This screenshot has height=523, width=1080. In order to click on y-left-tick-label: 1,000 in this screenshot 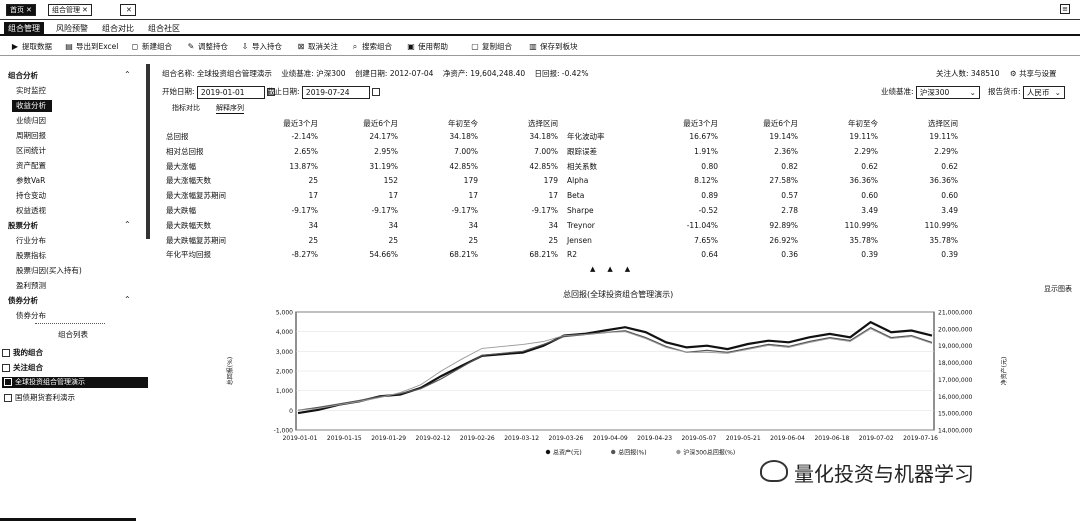, I will do `click(284, 391)`.